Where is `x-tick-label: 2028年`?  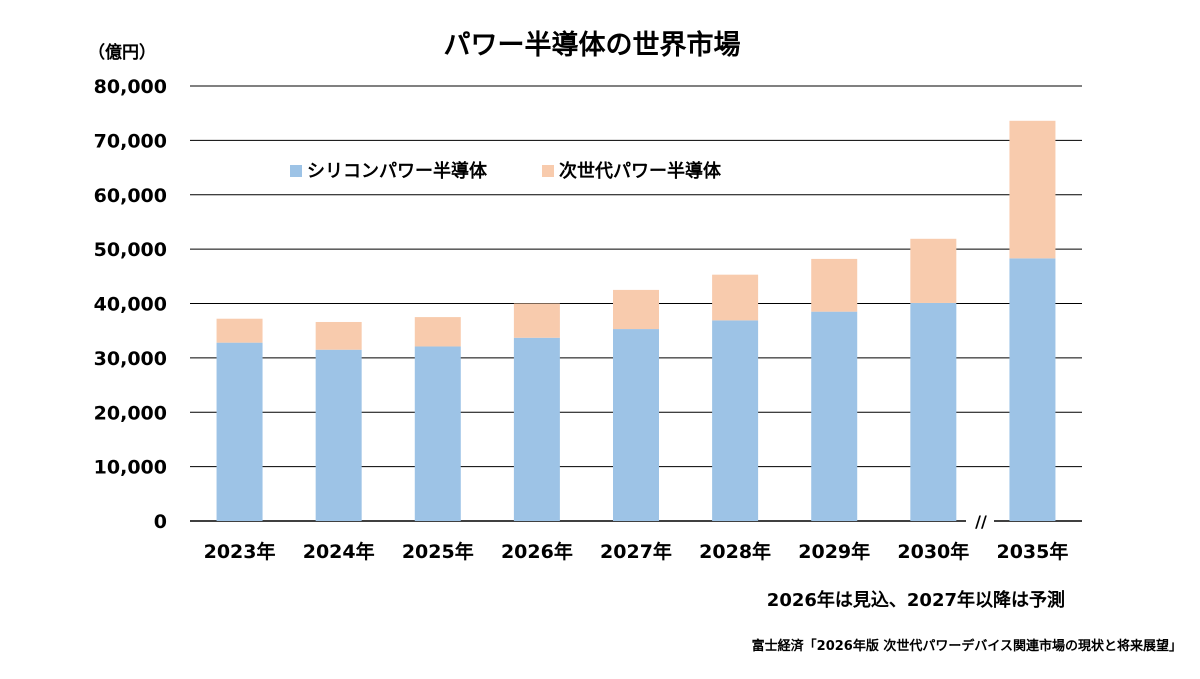
x-tick-label: 2028年 is located at coordinates (735, 551).